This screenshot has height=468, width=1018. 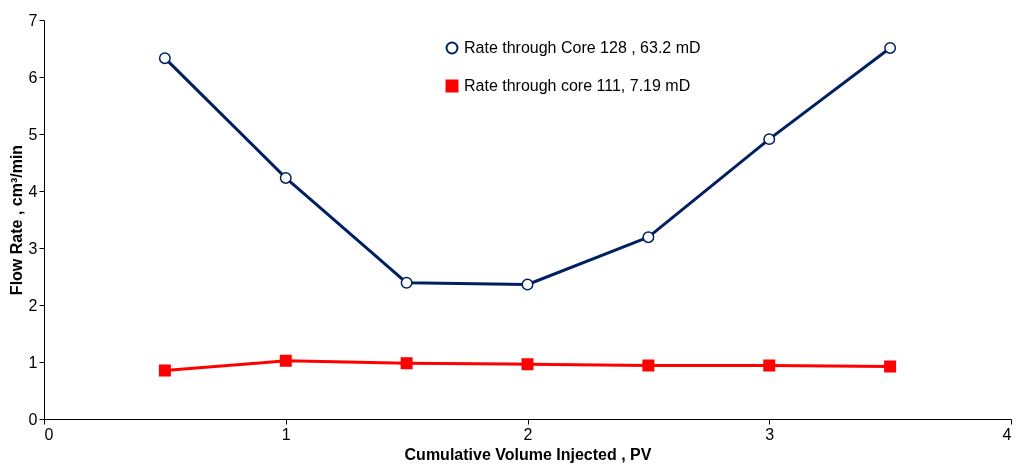 I want to click on y-tick-label: 7, so click(x=33, y=20).